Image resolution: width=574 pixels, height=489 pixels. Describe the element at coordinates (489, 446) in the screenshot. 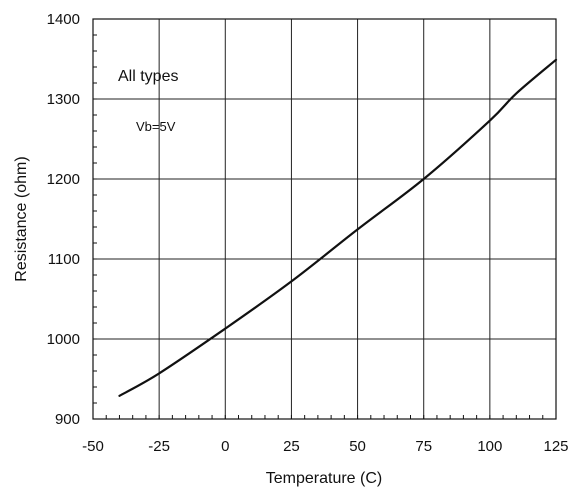

I see `x-tick-label: 100` at that location.